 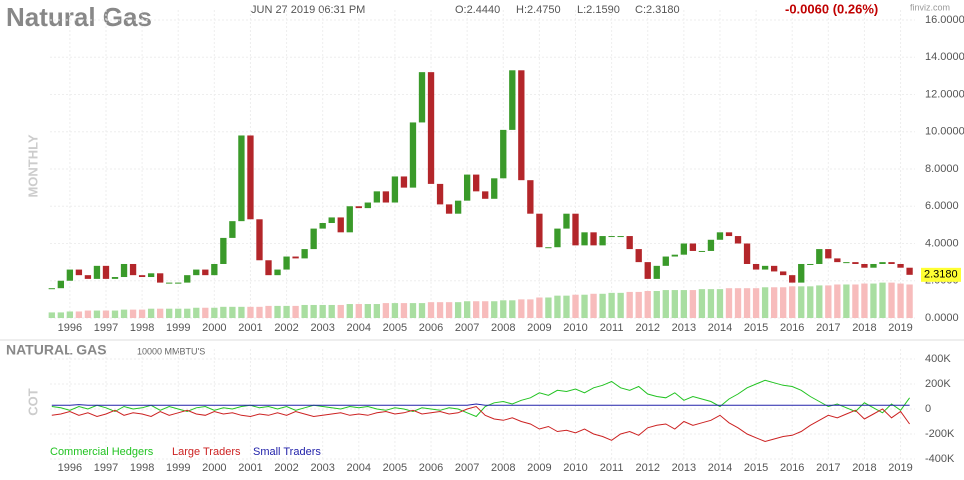 I want to click on last-price-box, so click(x=941, y=274).